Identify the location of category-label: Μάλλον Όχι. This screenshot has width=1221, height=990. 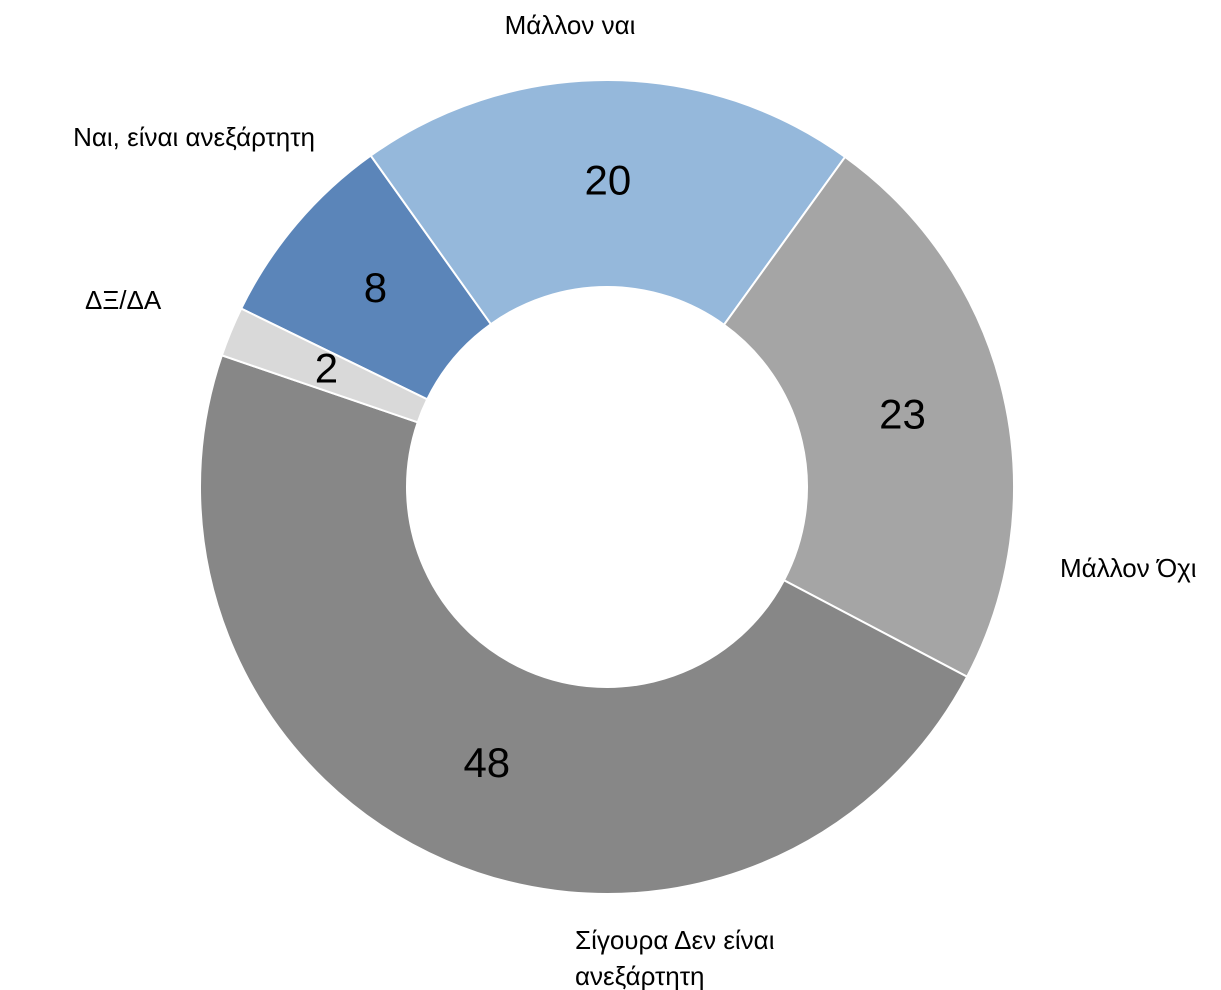
(1128, 568).